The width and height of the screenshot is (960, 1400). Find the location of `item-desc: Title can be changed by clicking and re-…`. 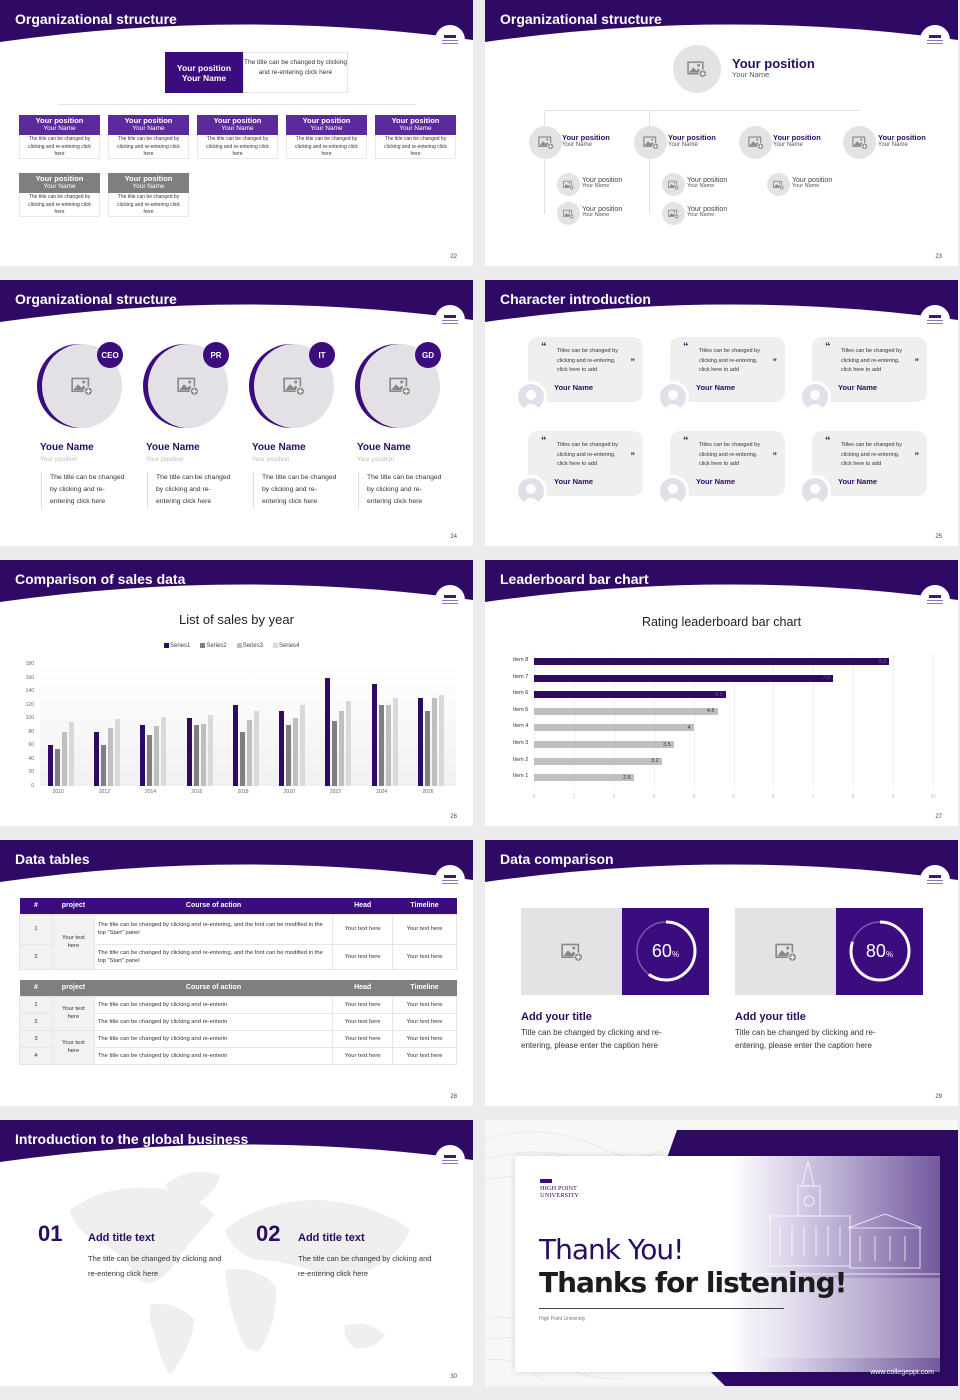

item-desc: Title can be changed by clicking and re-… is located at coordinates (805, 1039).